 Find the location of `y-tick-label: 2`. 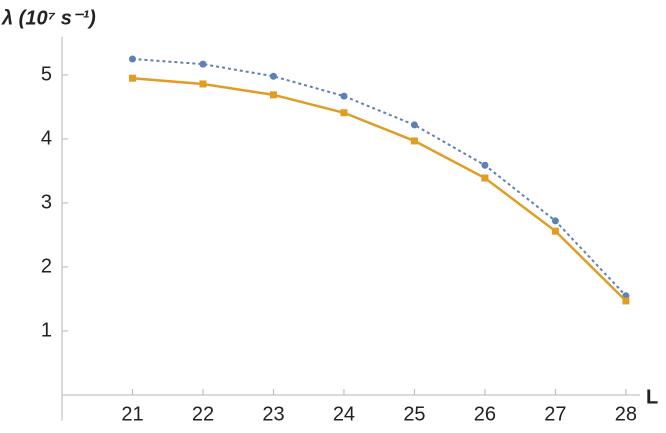

y-tick-label: 2 is located at coordinates (46, 266).